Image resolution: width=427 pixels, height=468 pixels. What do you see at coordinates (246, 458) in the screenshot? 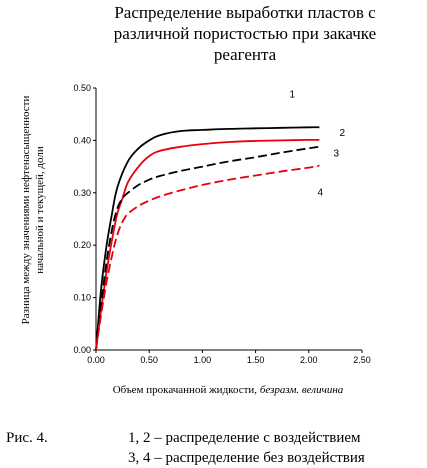
I see `caption-line-2: 3, 4 – распределение без воздействия` at bounding box center [246, 458].